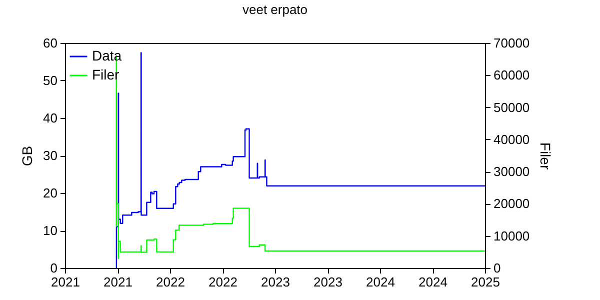  What do you see at coordinates (50, 230) in the screenshot?
I see `y-tick-label: 10` at bounding box center [50, 230].